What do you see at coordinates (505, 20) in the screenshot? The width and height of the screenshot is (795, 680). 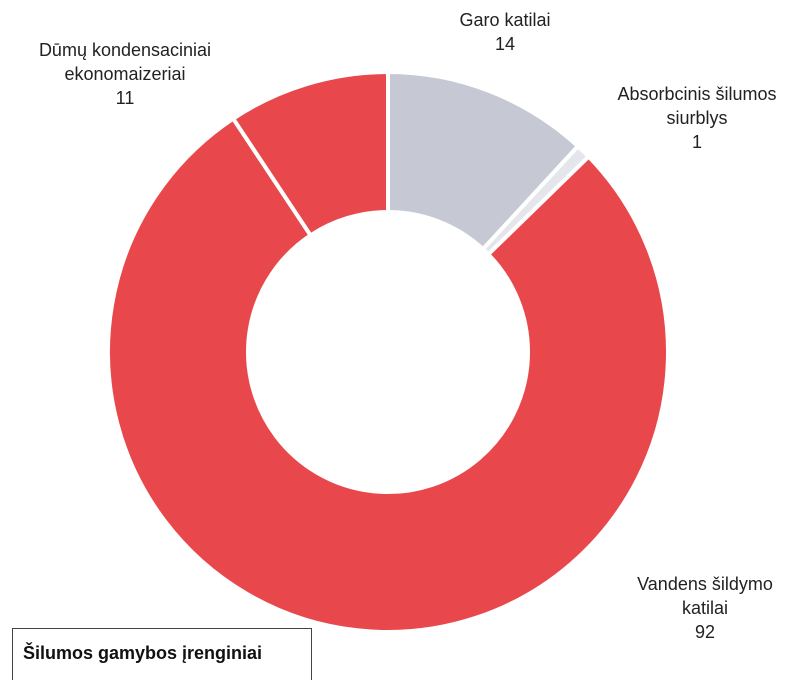 I see `category-label: Garo katilai` at bounding box center [505, 20].